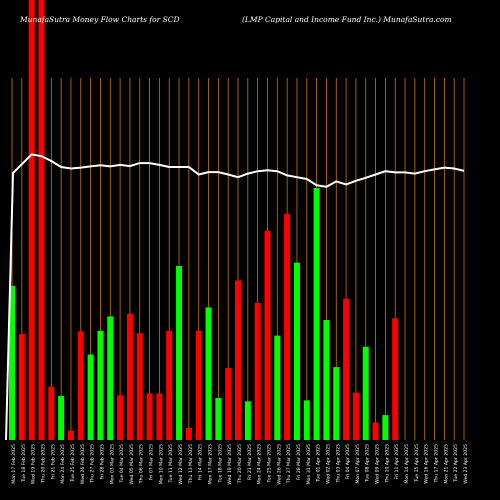 This screenshot has width=500, height=500. What do you see at coordinates (338, 464) in the screenshot?
I see `x-tick-label: Thu 03 Apr 2025` at bounding box center [338, 464].